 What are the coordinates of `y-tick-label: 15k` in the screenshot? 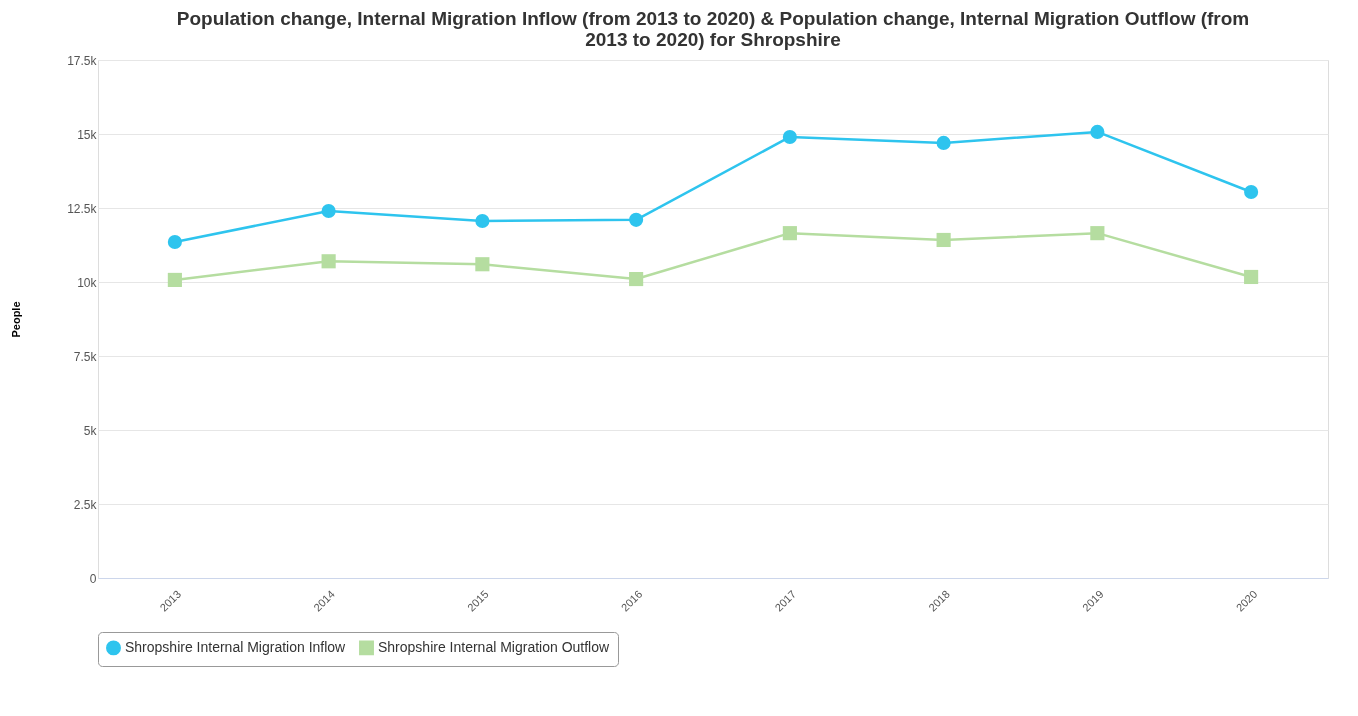 It's located at (87, 134).